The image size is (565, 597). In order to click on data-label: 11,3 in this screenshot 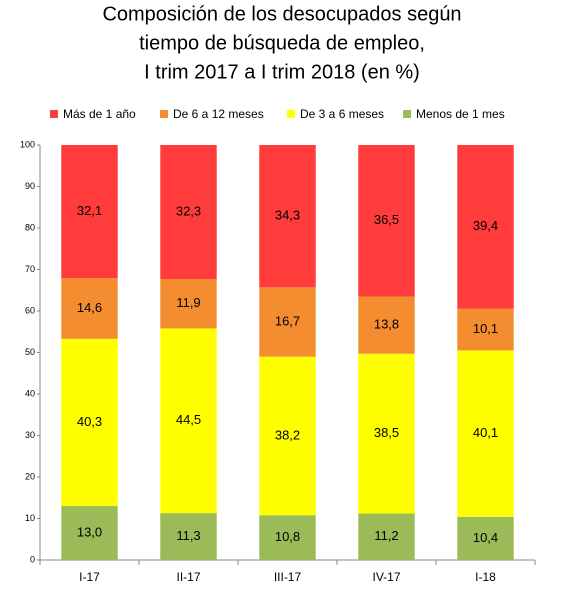, I will do `click(188, 535)`.